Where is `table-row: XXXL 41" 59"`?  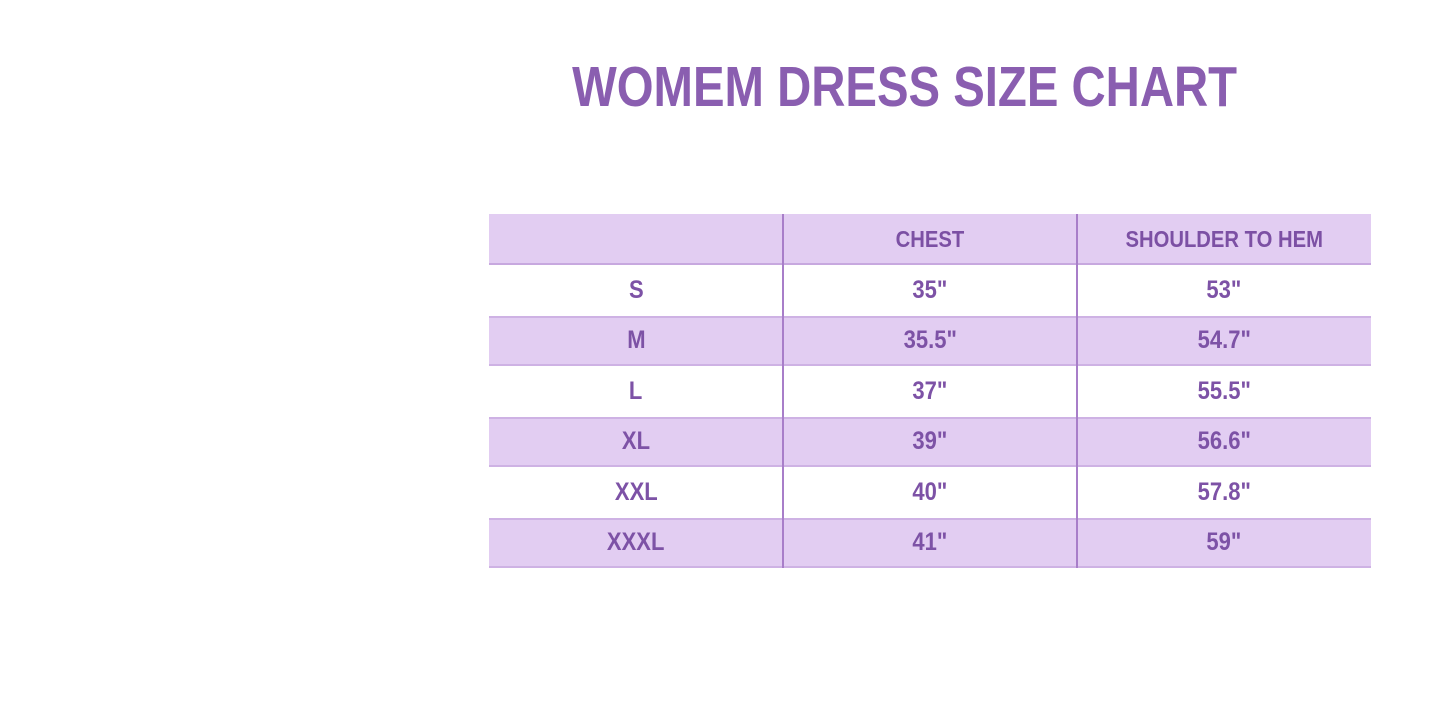
table-row: XXXL 41" 59" is located at coordinates (930, 543).